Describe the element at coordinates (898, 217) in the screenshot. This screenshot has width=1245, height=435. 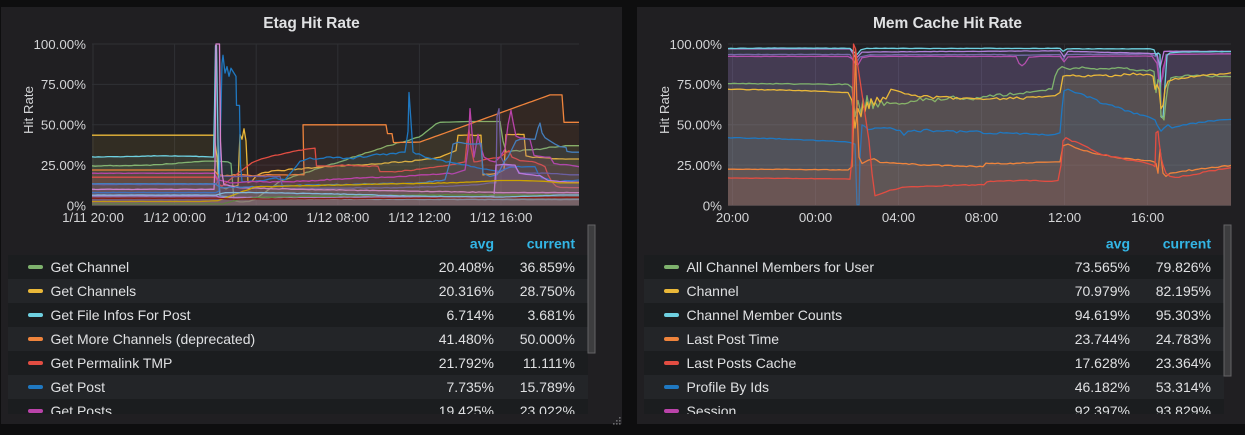
I see `svg-text: 04:00` at that location.